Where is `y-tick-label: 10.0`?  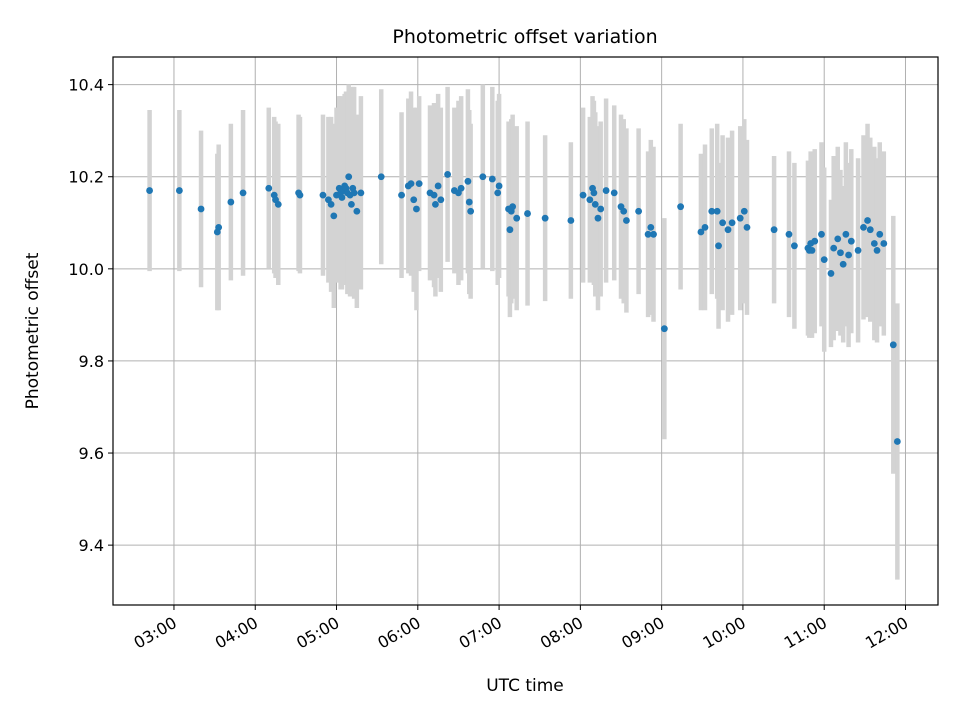
y-tick-label: 10.0 is located at coordinates (86, 269).